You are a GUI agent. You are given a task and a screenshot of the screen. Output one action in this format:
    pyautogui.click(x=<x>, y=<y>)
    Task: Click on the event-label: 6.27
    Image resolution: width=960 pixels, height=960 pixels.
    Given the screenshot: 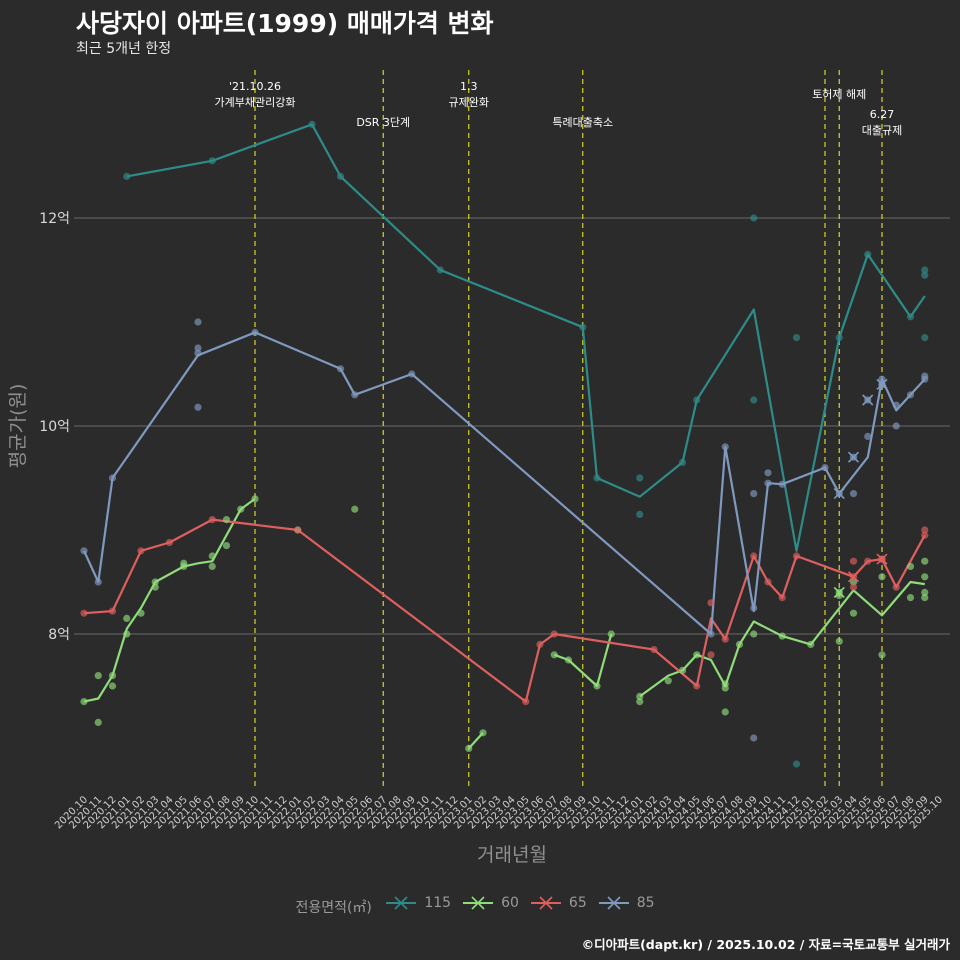 What is the action you would take?
    pyautogui.click(x=882, y=114)
    